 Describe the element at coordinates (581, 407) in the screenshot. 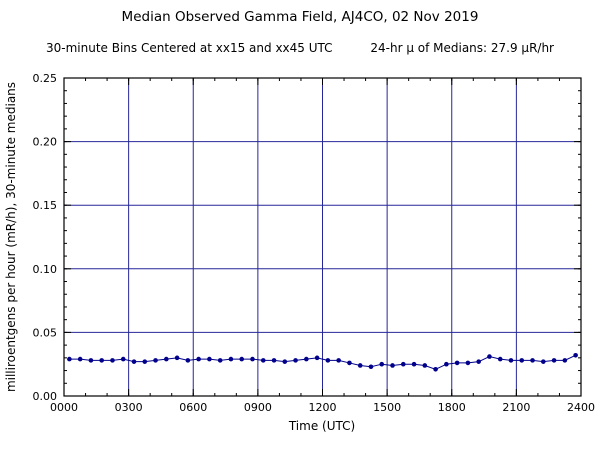

I see `tick-label: 2400` at that location.